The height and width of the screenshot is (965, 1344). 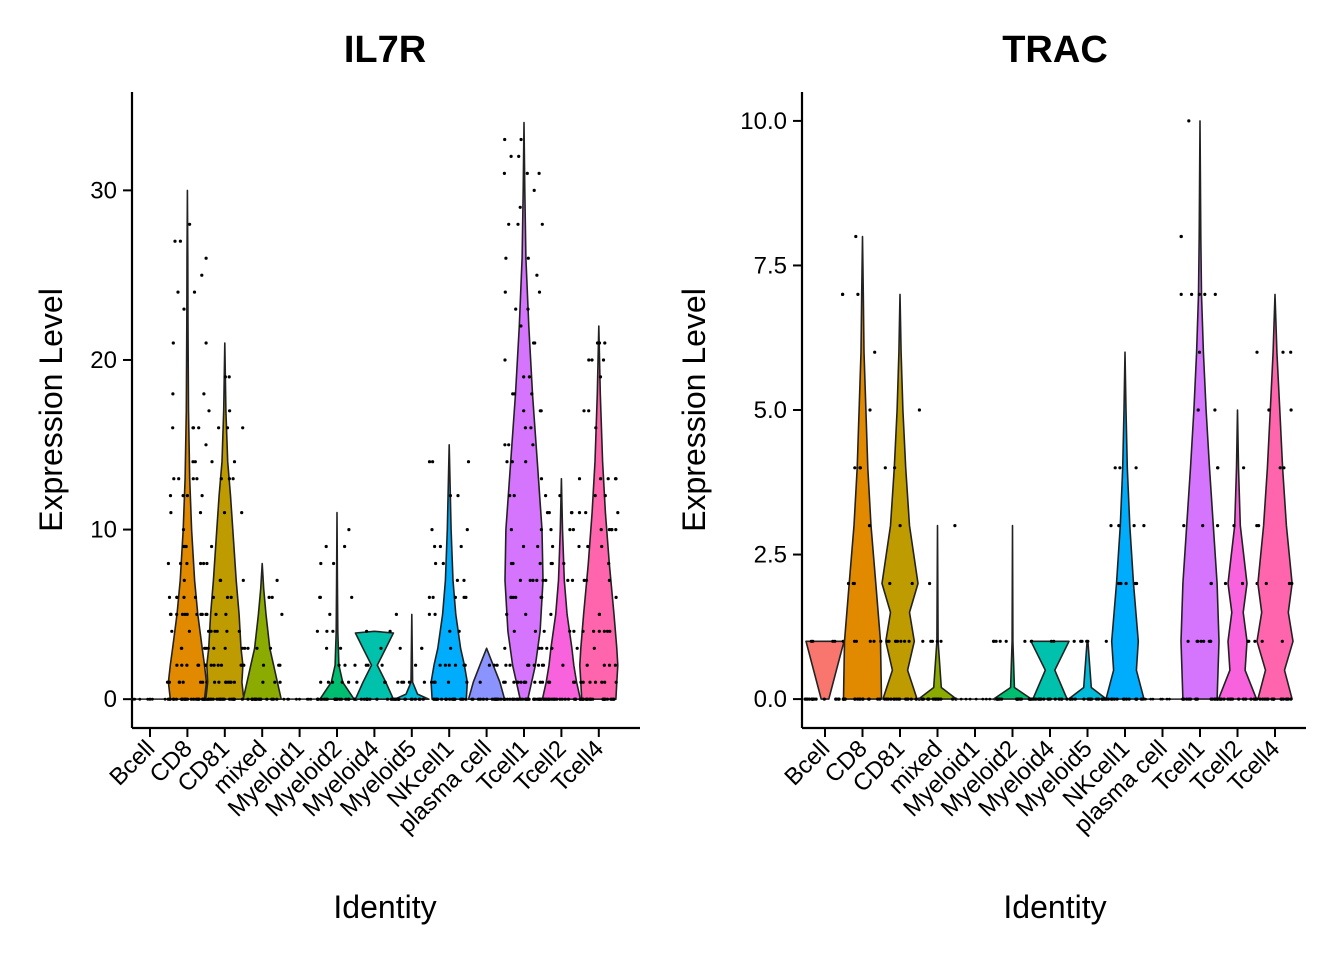 What do you see at coordinates (770, 265) in the screenshot?
I see `y-tick-label: 7.5` at bounding box center [770, 265].